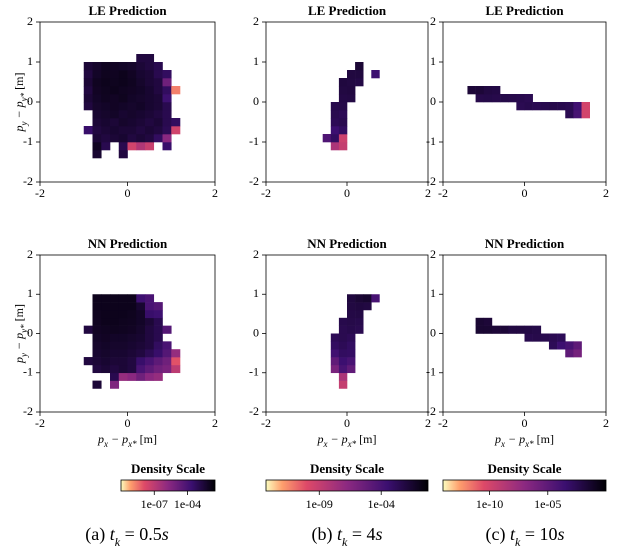 This screenshot has height=550, width=644. I want to click on x-axis-label-part: − p, so click(338, 439).